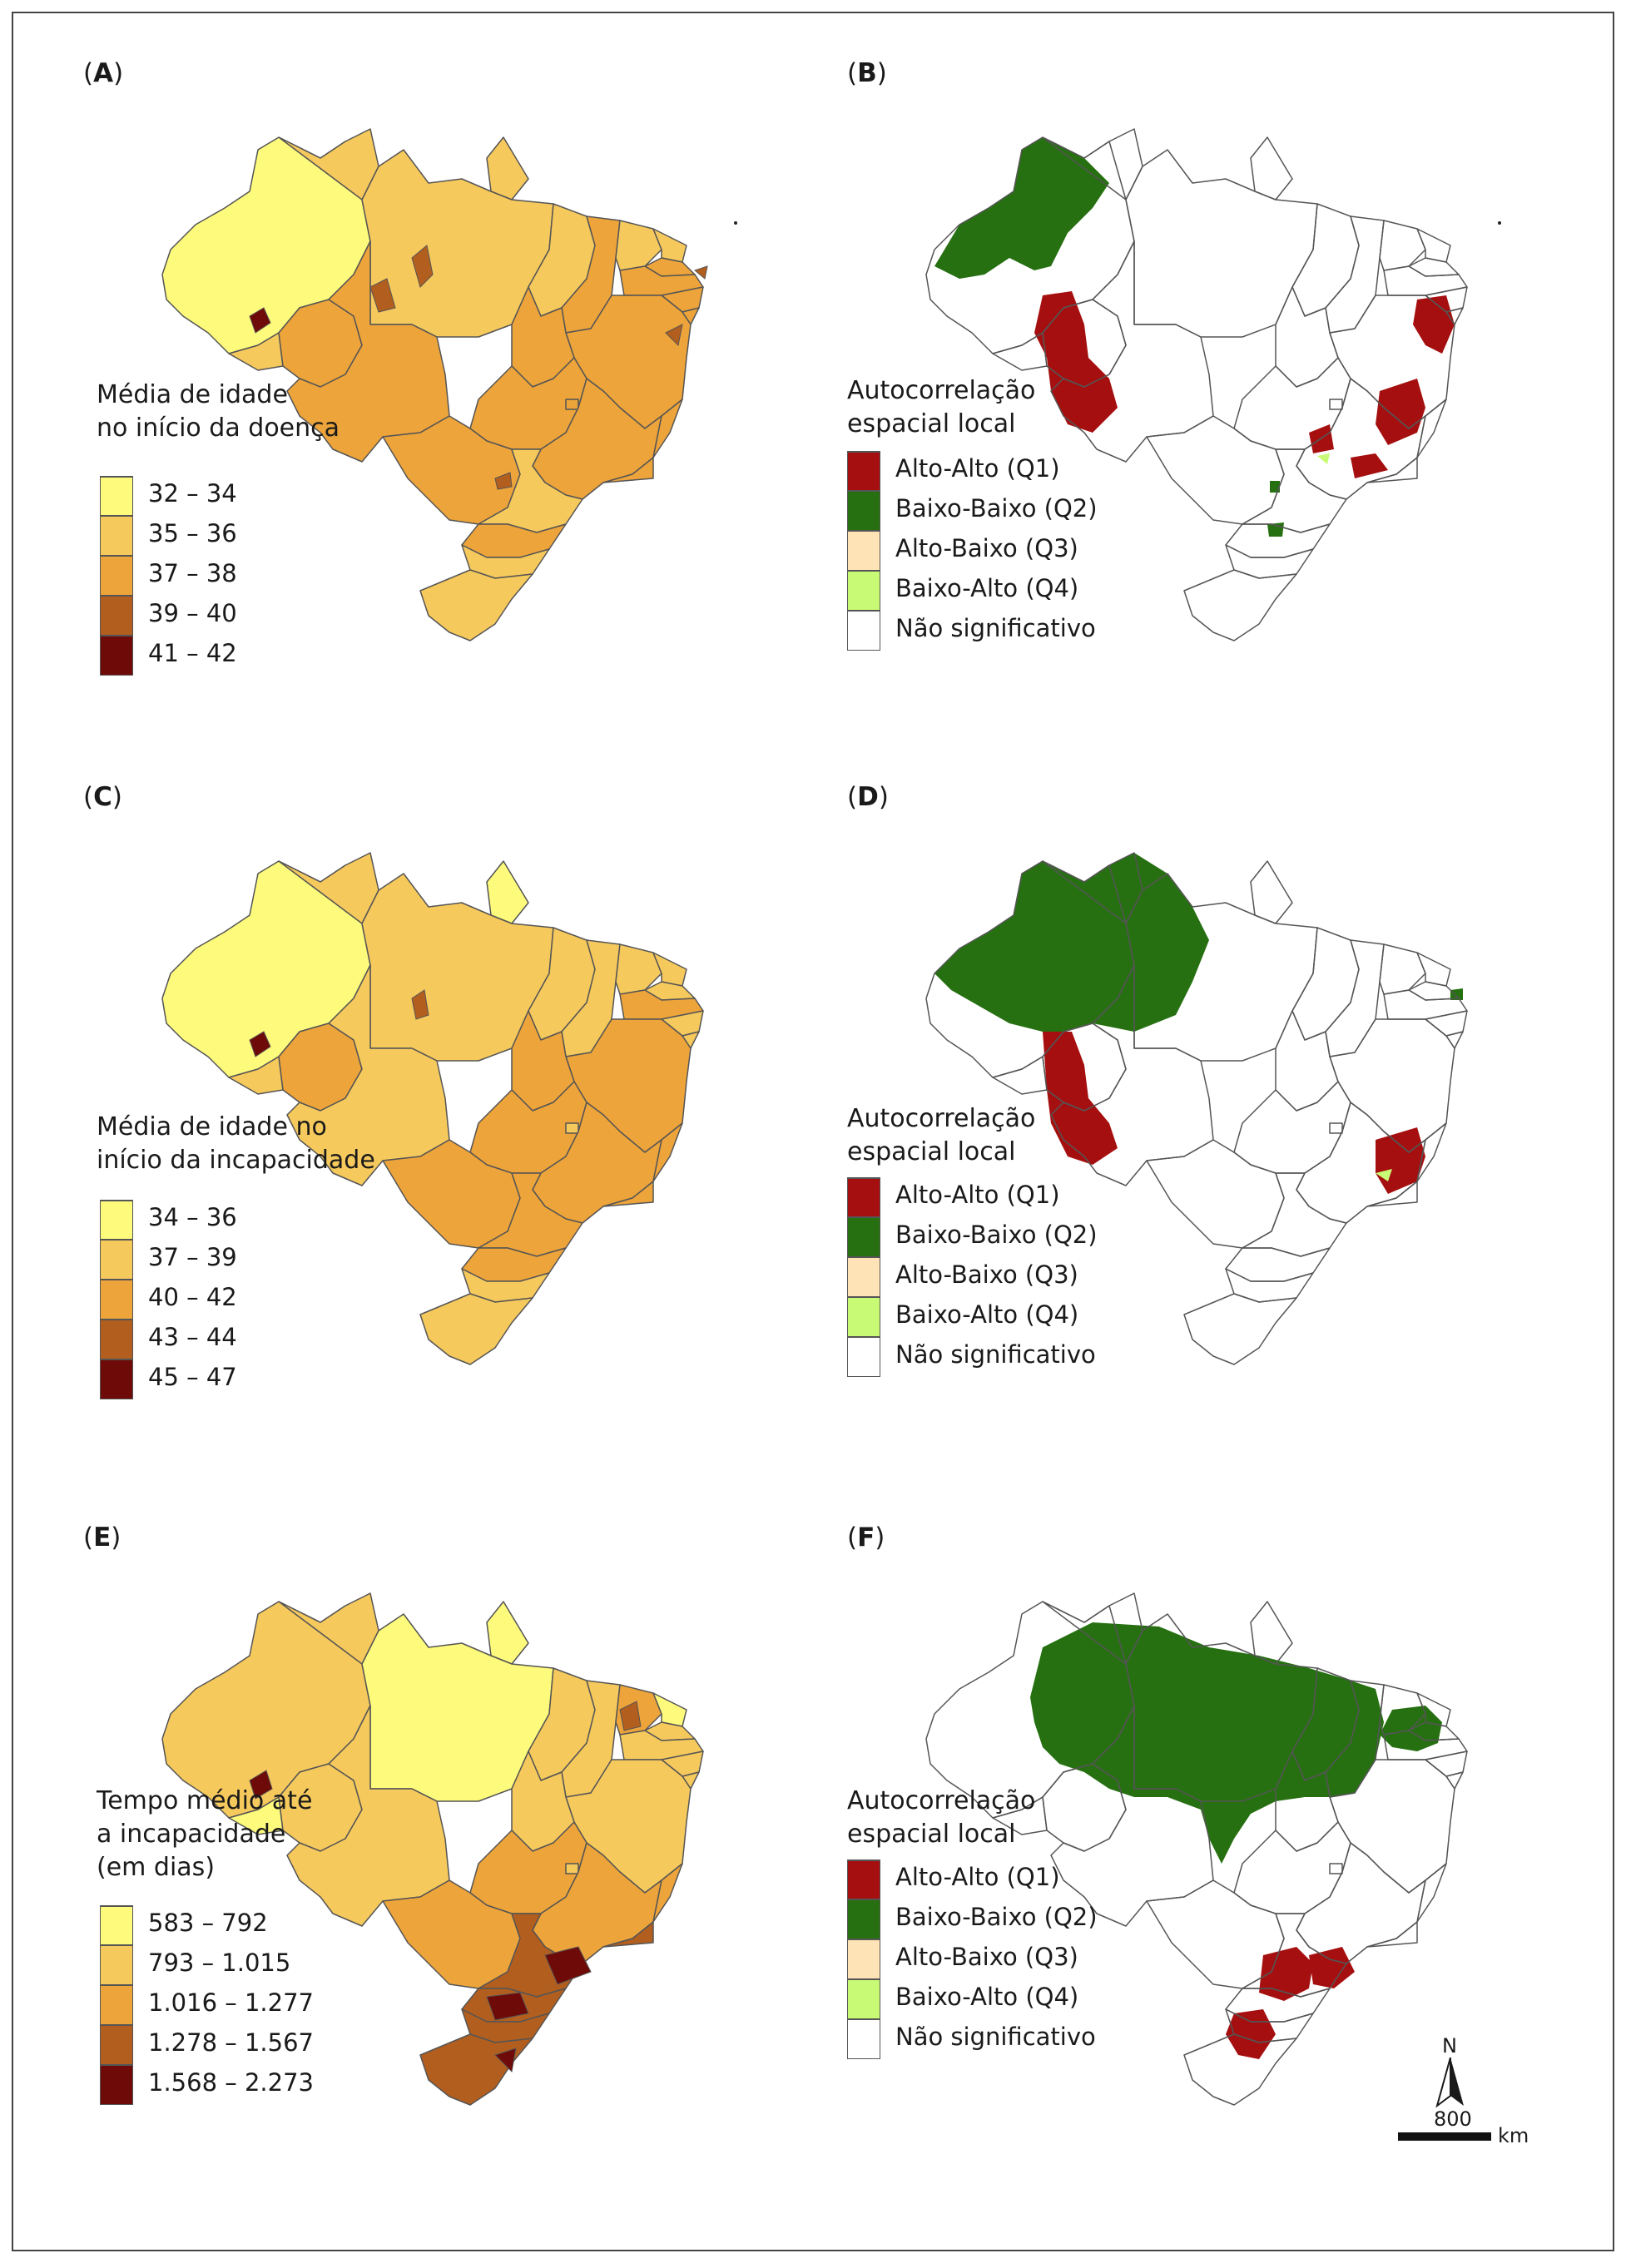 This screenshot has height=2268, width=1626. Describe the element at coordinates (1449, 2083) in the screenshot. I see `north-arrow-icon` at that location.